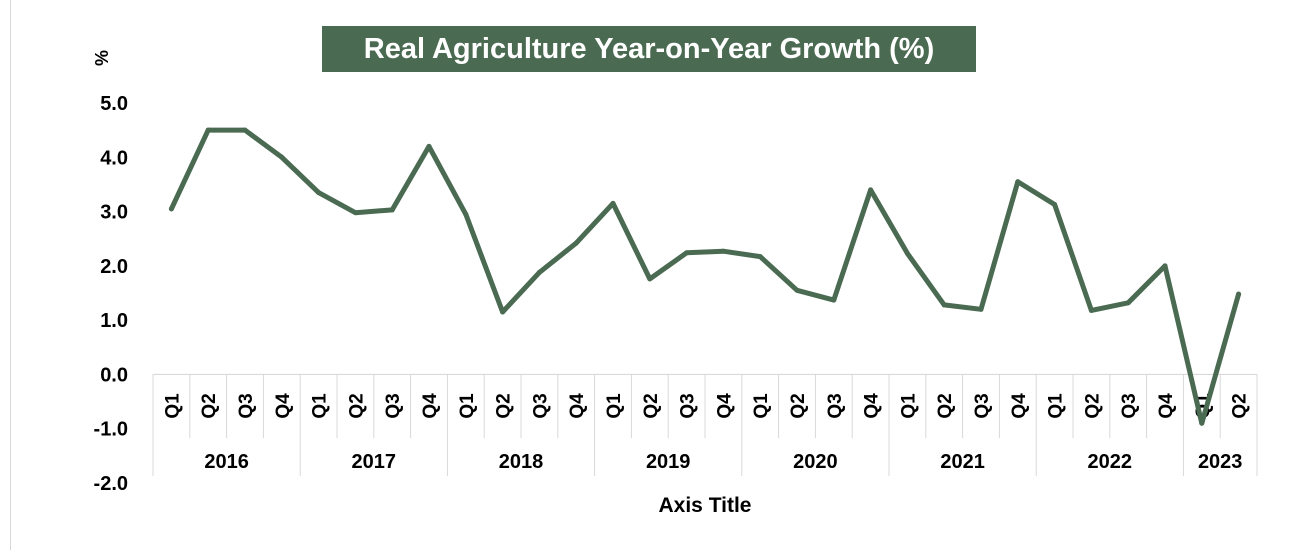  I want to click on x-tick-label-year: 2018, so click(521, 462).